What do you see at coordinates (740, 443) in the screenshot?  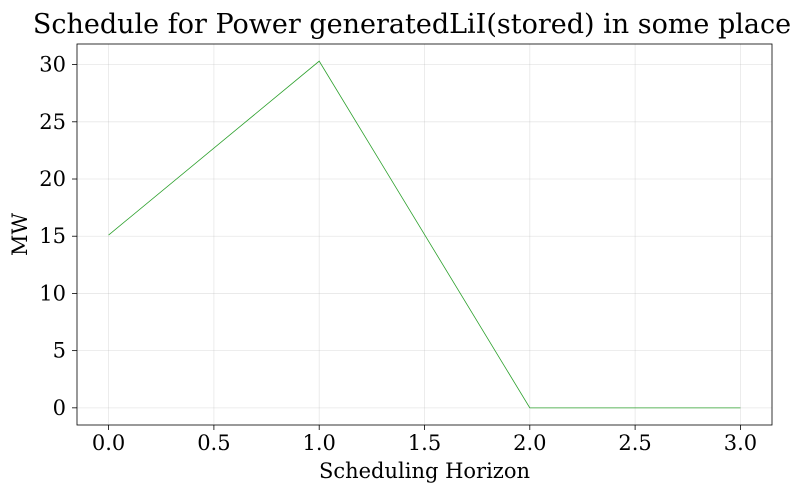 I see `x-tick-label: 3.0` at bounding box center [740, 443].